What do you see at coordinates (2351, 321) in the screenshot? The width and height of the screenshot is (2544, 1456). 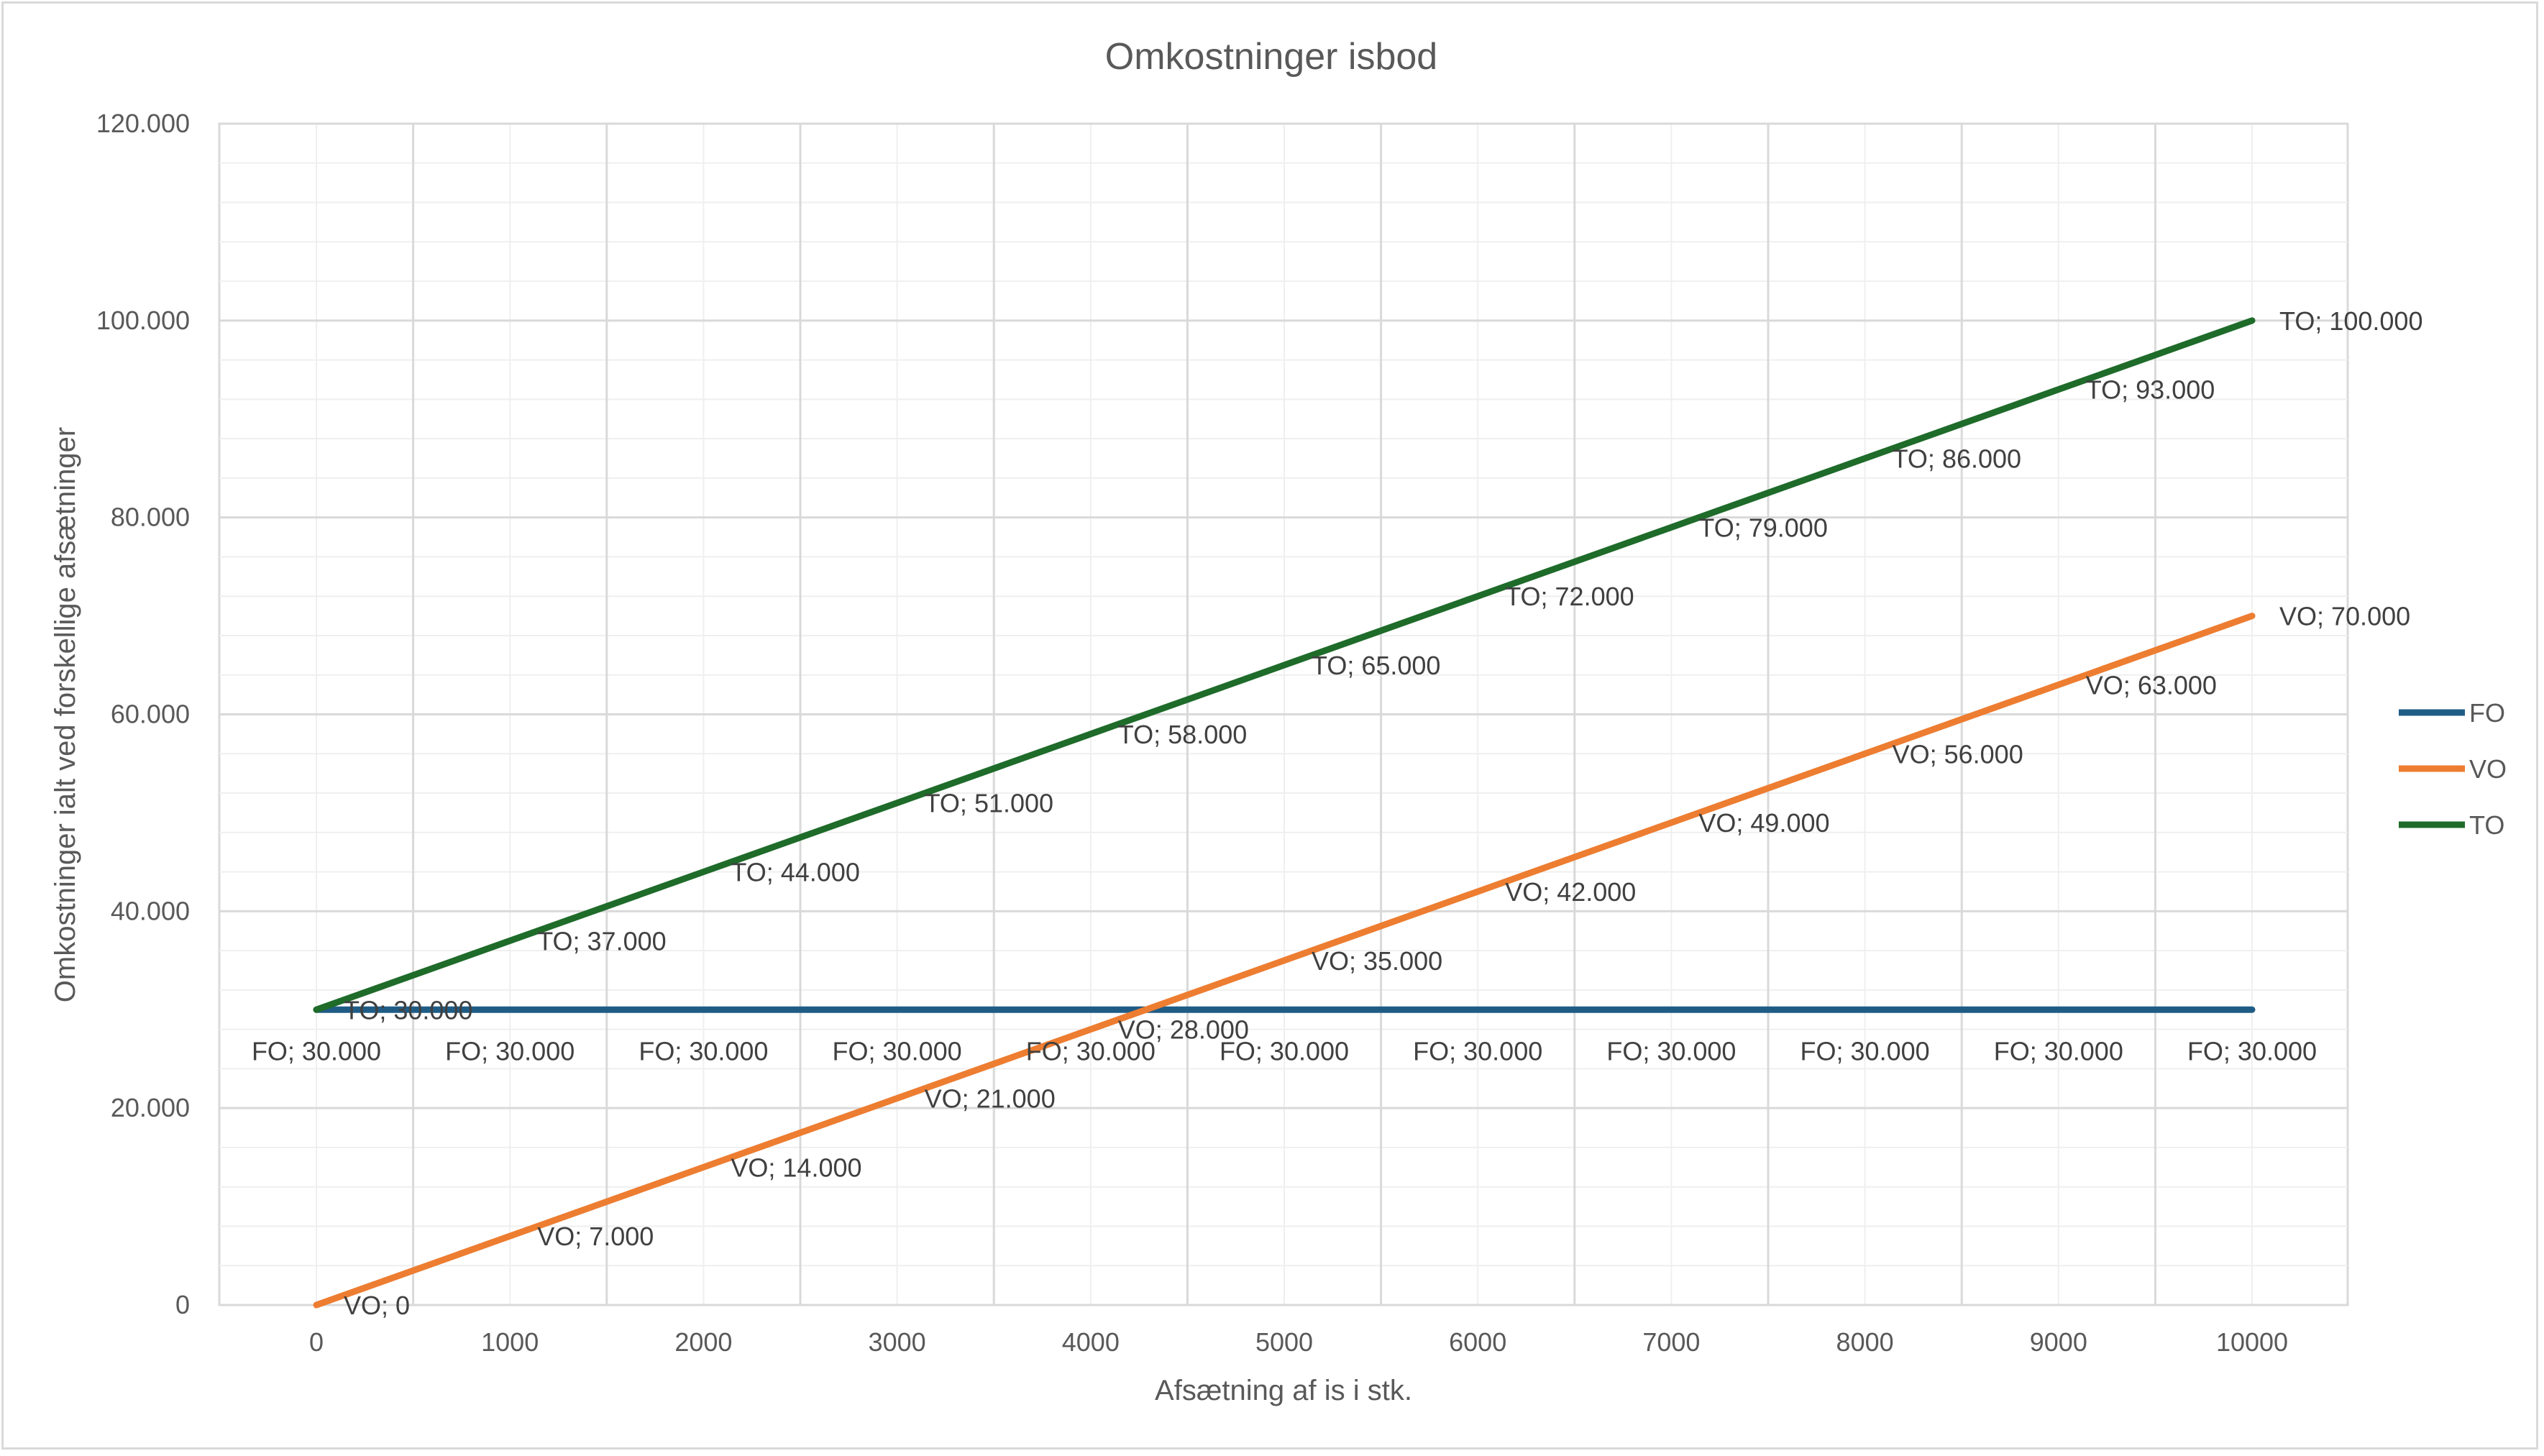 I see `data-label-to: TO; 100.000` at bounding box center [2351, 321].